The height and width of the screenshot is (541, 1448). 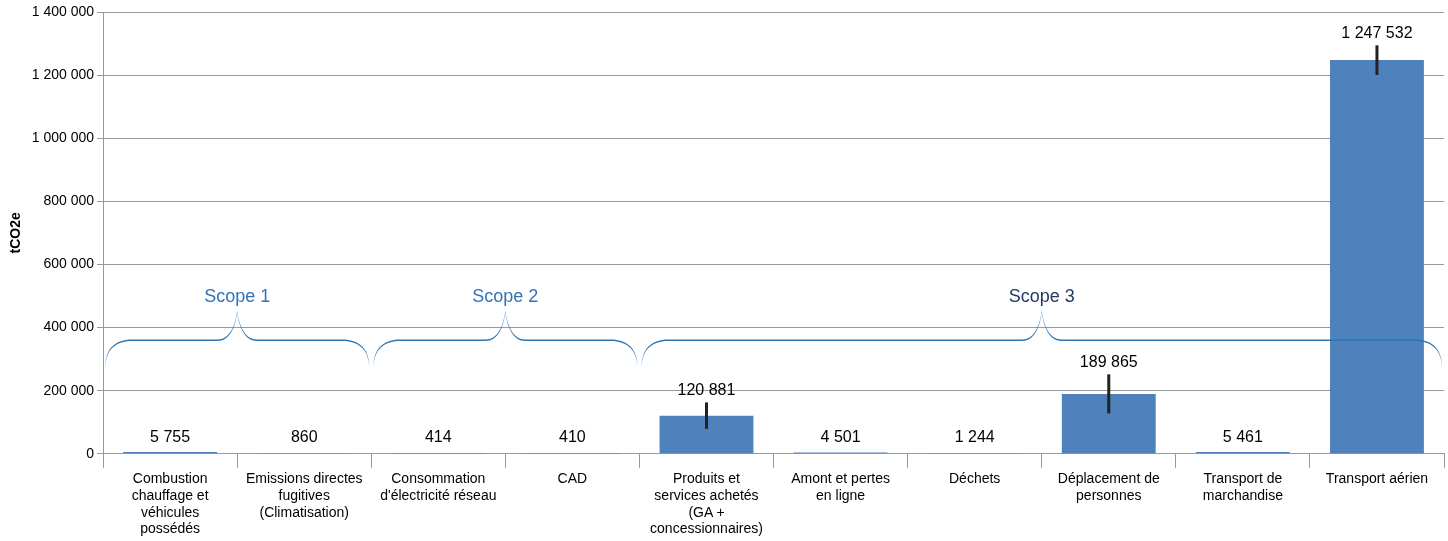 What do you see at coordinates (572, 437) in the screenshot?
I see `data-label: 410` at bounding box center [572, 437].